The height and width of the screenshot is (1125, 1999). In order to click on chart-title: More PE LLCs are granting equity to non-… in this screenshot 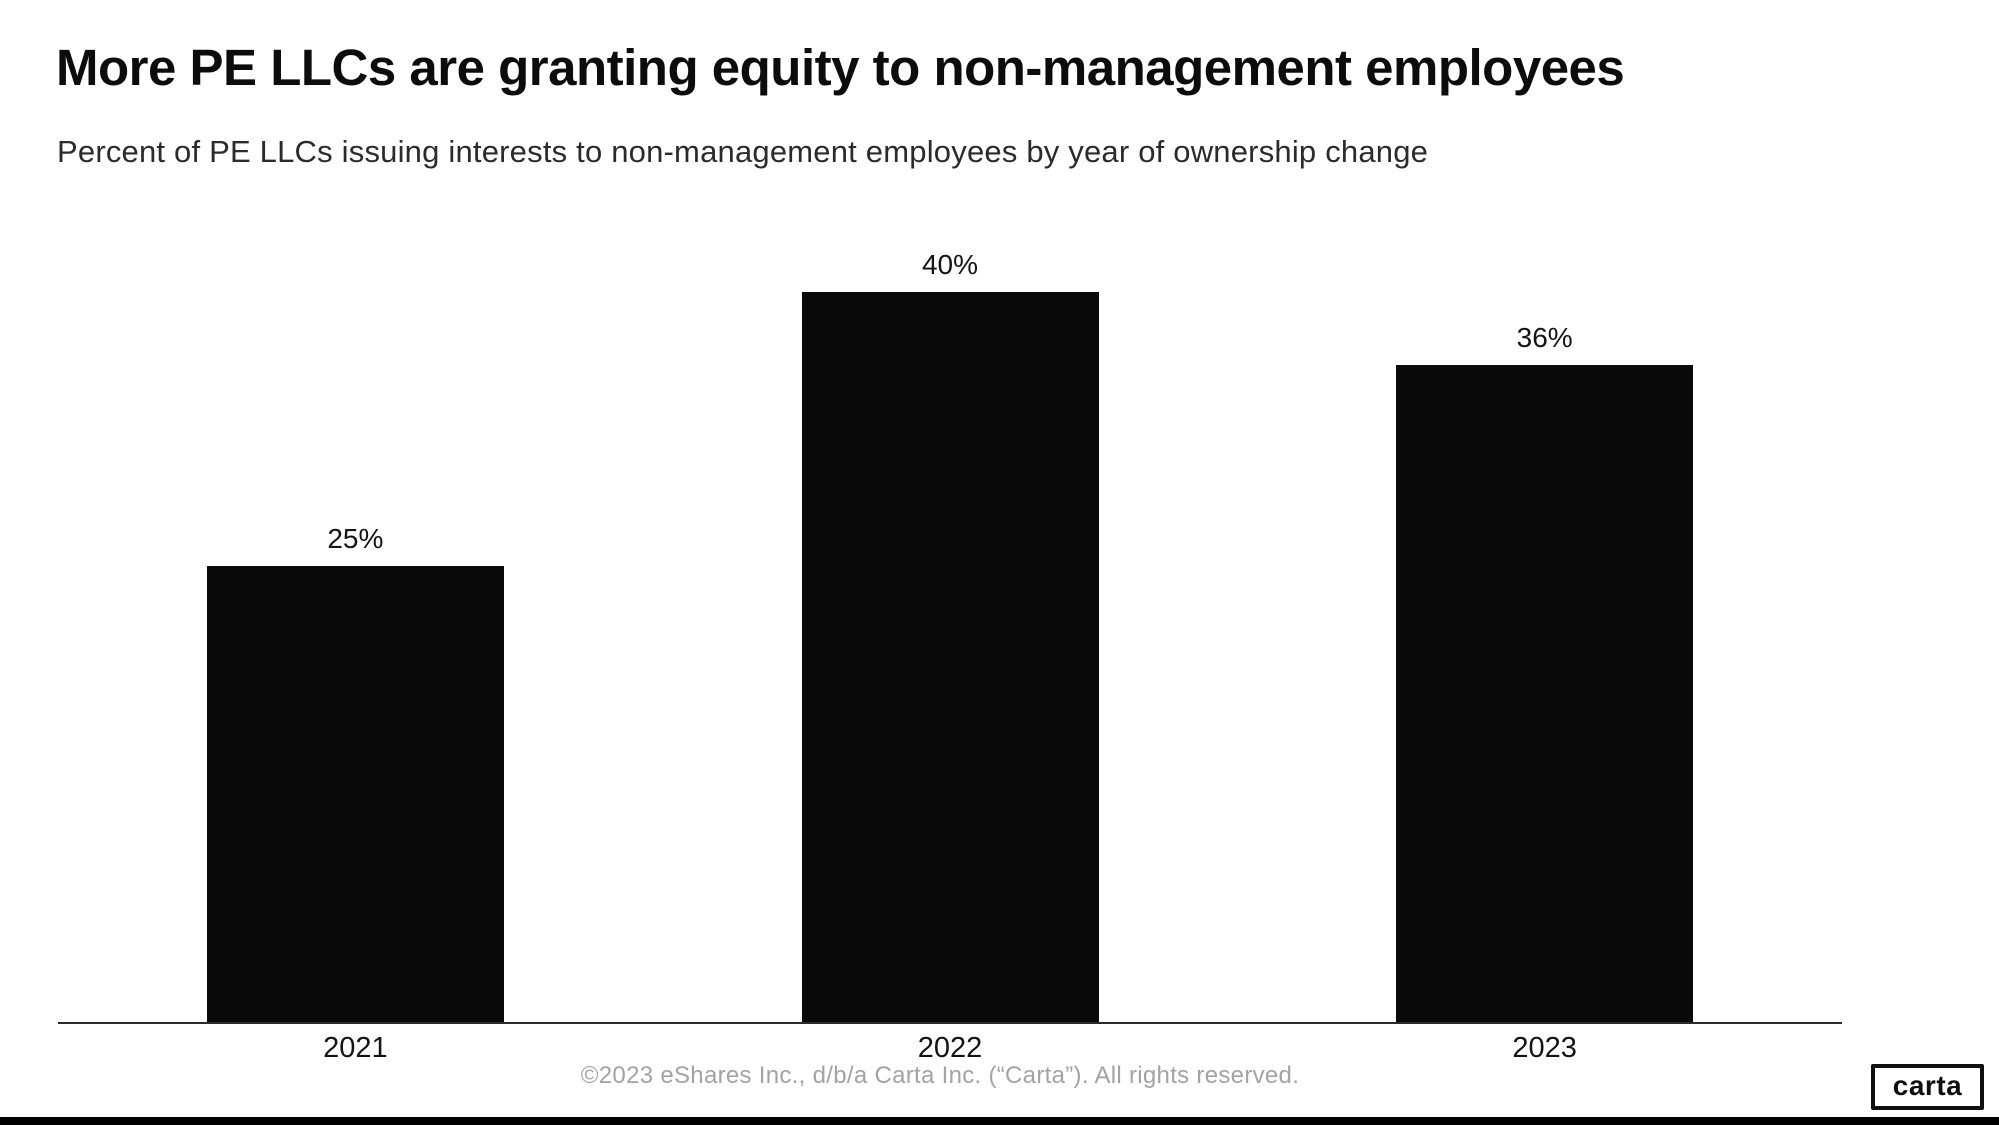, I will do `click(840, 67)`.